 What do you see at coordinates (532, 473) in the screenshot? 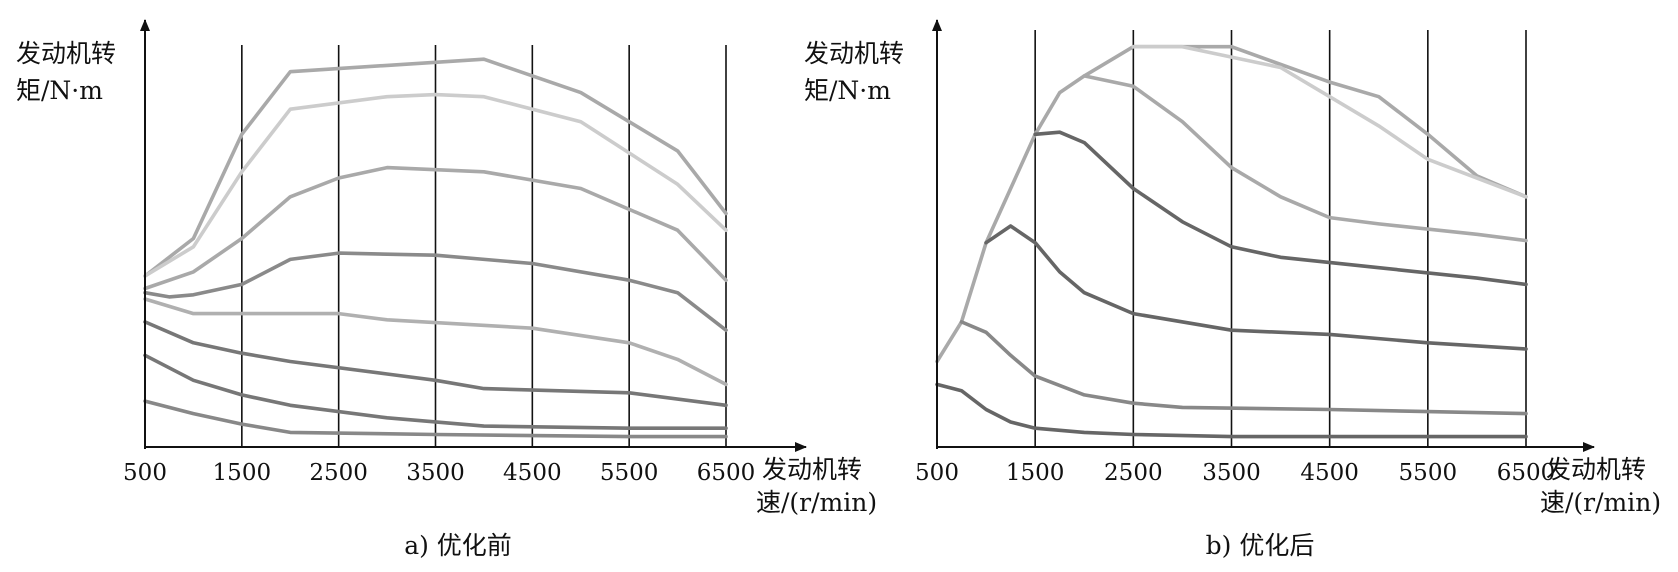
I see `x-tick-label-a-4500: 4500` at bounding box center [532, 473].